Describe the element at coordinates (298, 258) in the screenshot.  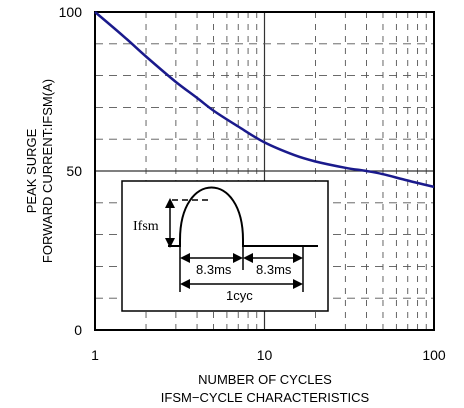
I see `half-period-2-head-right` at that location.